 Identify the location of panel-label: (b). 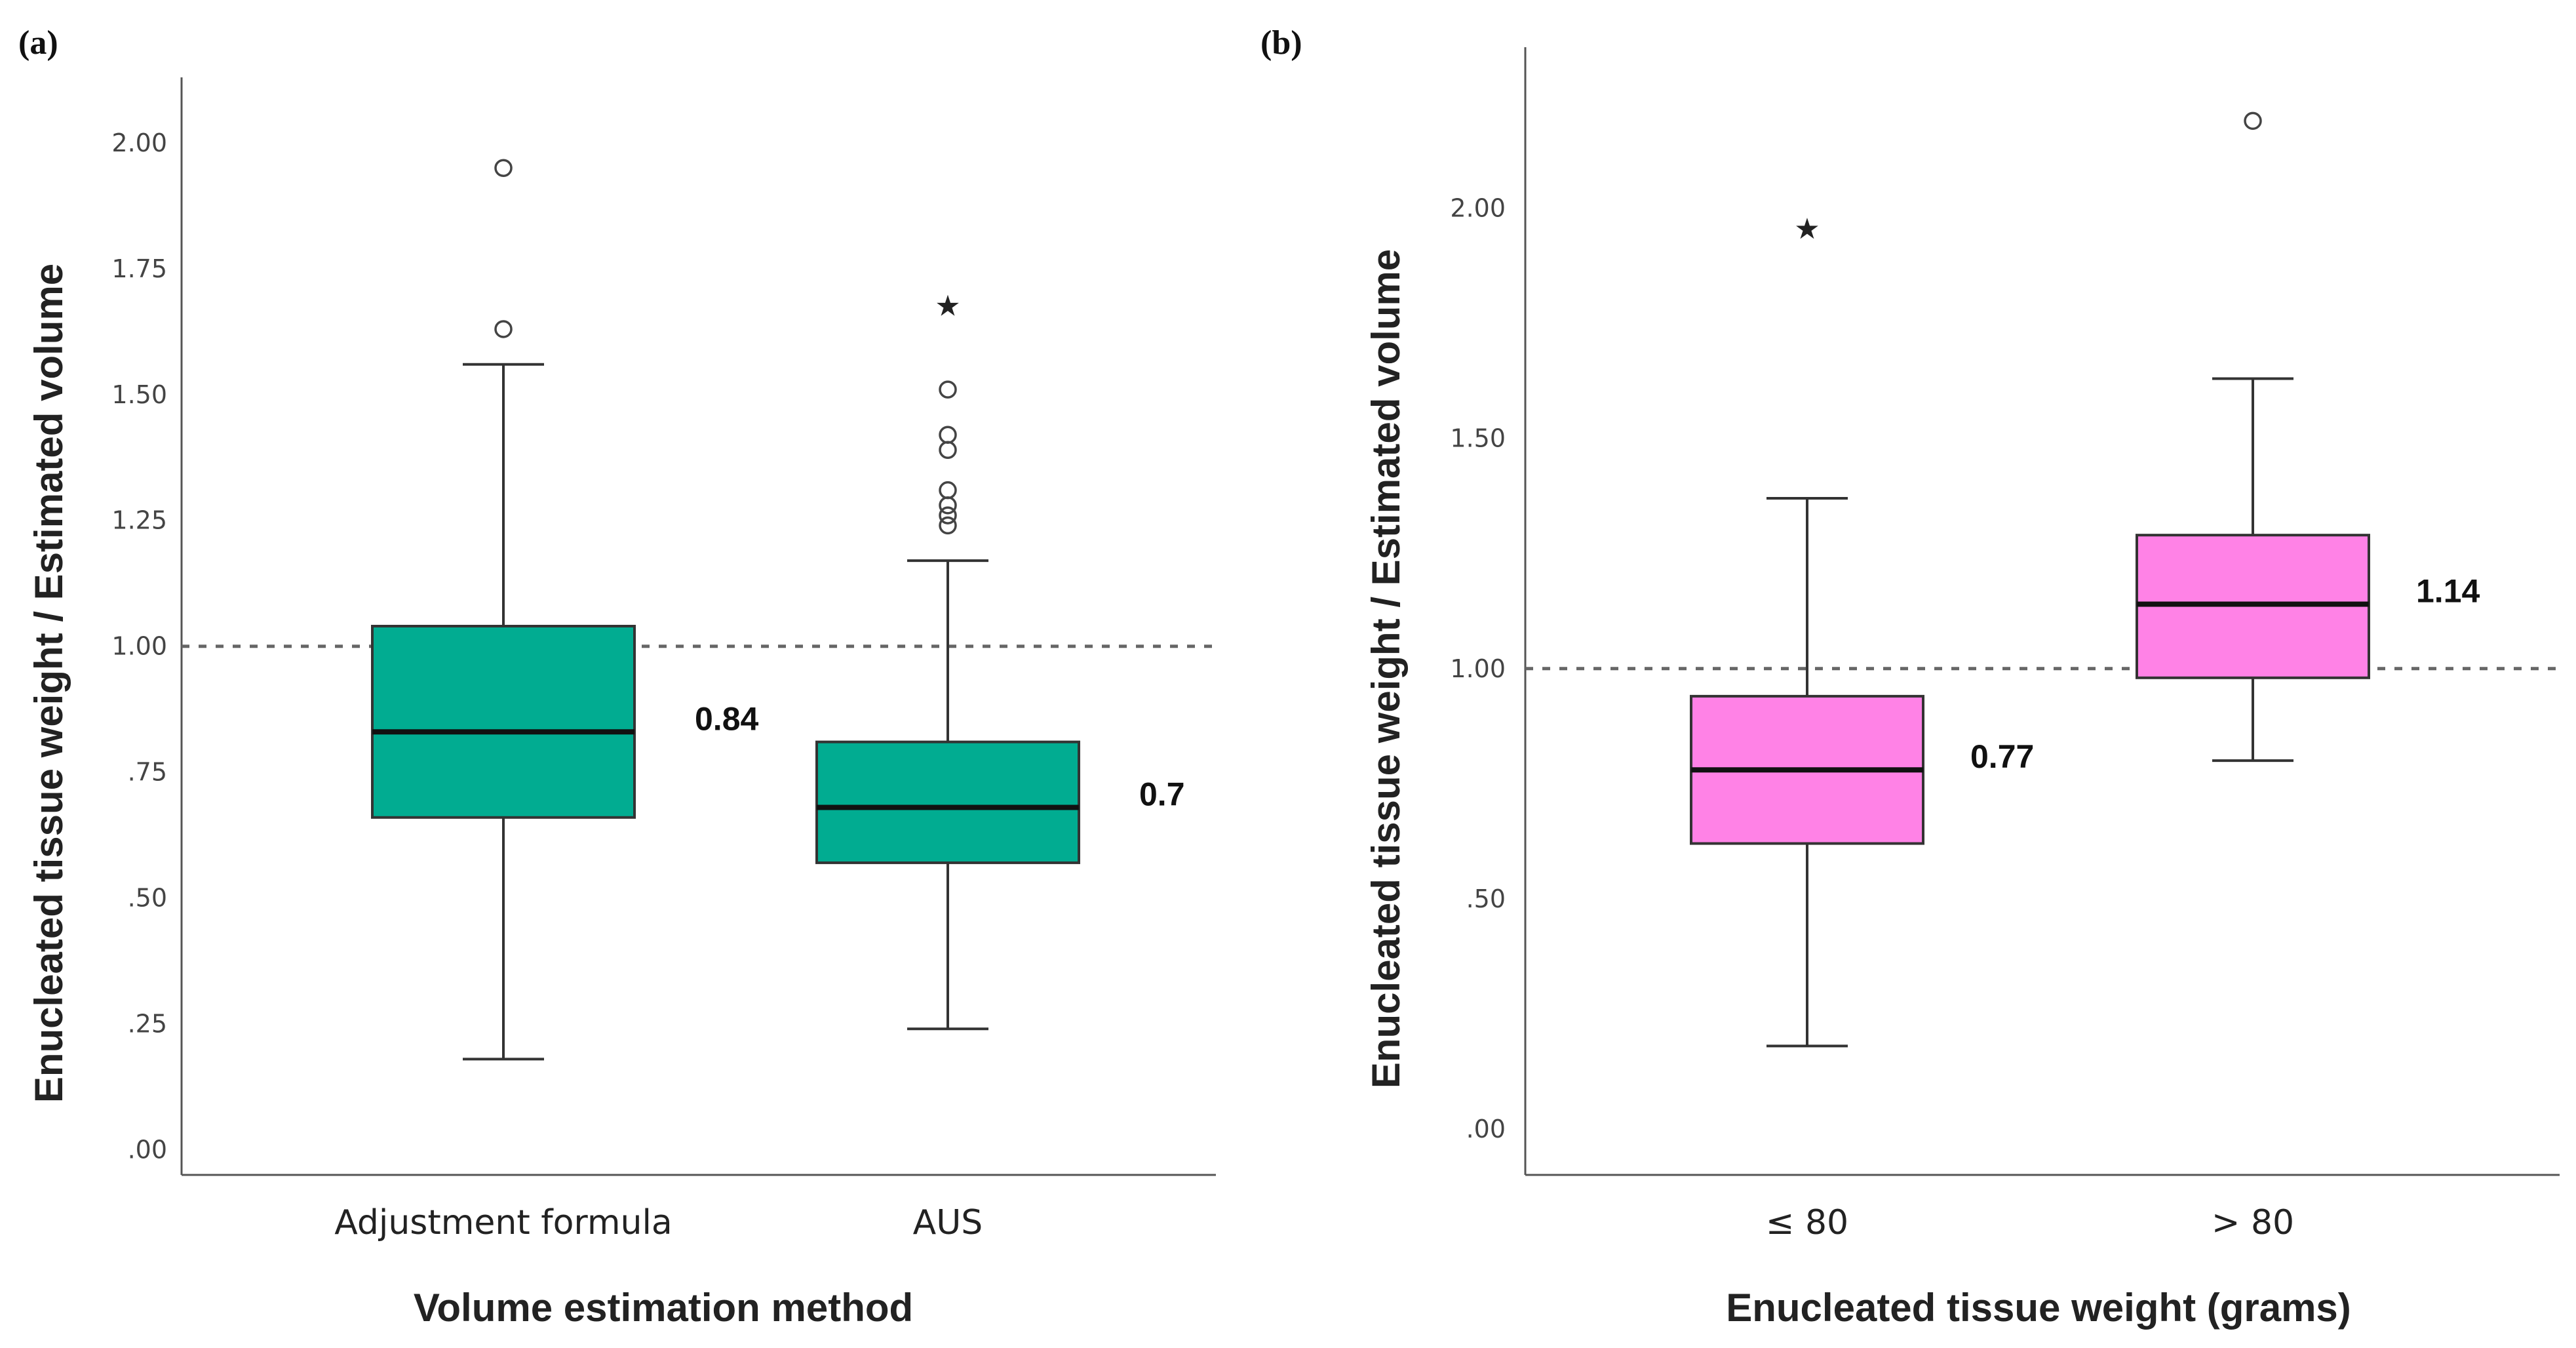
(1281, 43).